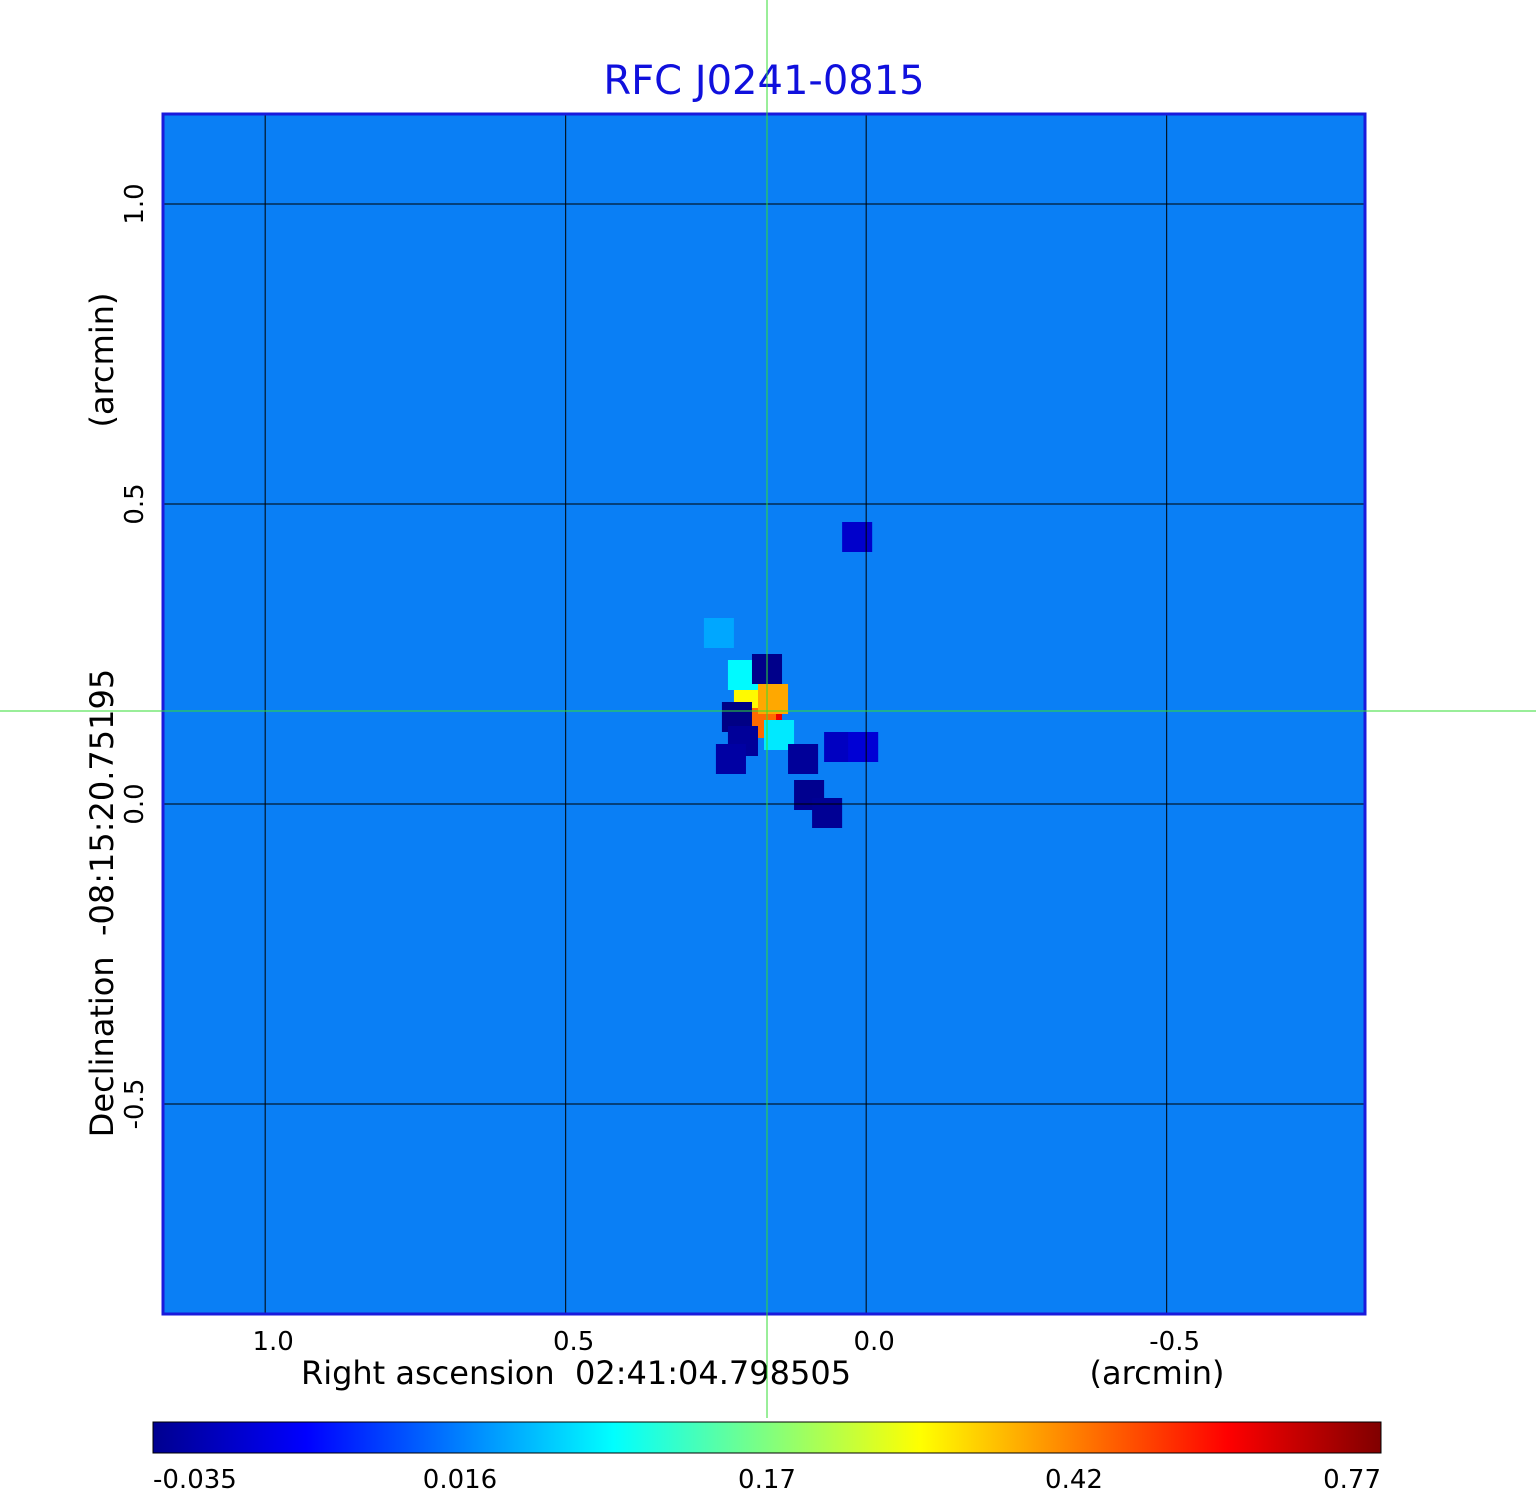  What do you see at coordinates (1074, 1480) in the screenshot?
I see `colorbar-tick-label: 0.42` at bounding box center [1074, 1480].